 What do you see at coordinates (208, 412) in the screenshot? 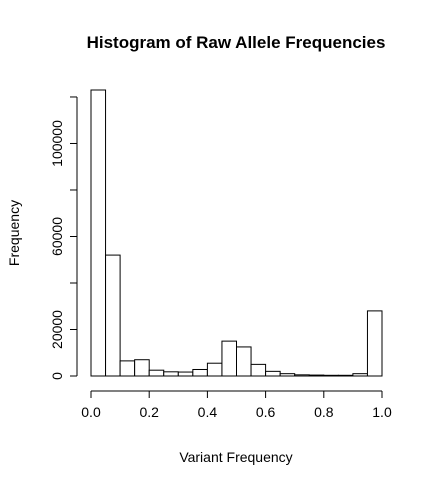
I see `x-tick-label: 0.4` at bounding box center [208, 412].